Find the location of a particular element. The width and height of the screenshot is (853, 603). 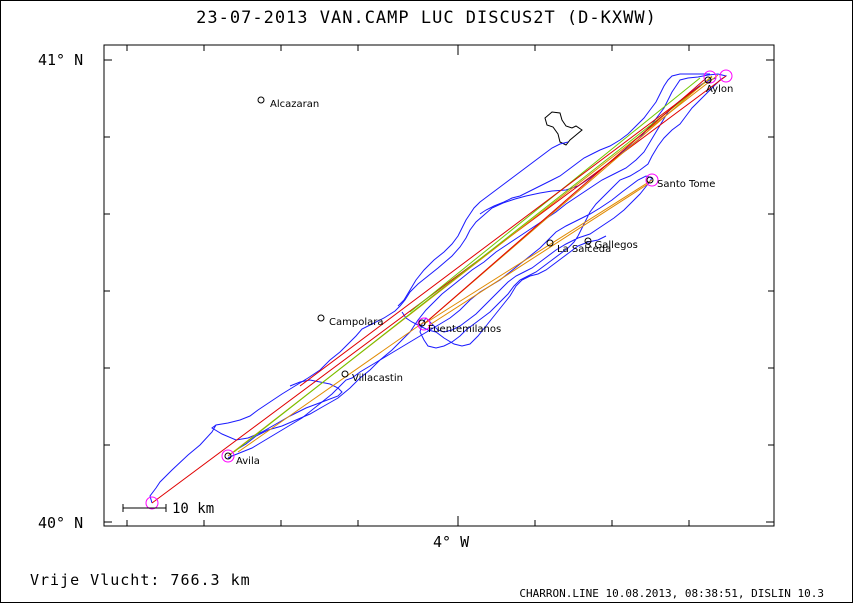

leg-avila-fuentemilanos is located at coordinates (331, 387).